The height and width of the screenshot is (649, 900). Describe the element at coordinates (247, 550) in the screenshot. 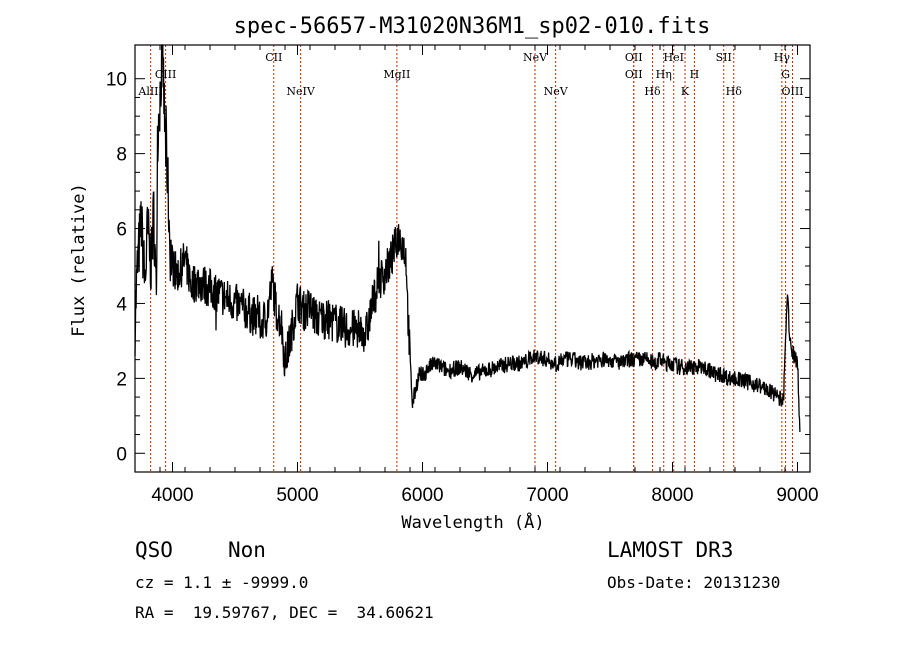

I see `object-subclass: Non` at that location.